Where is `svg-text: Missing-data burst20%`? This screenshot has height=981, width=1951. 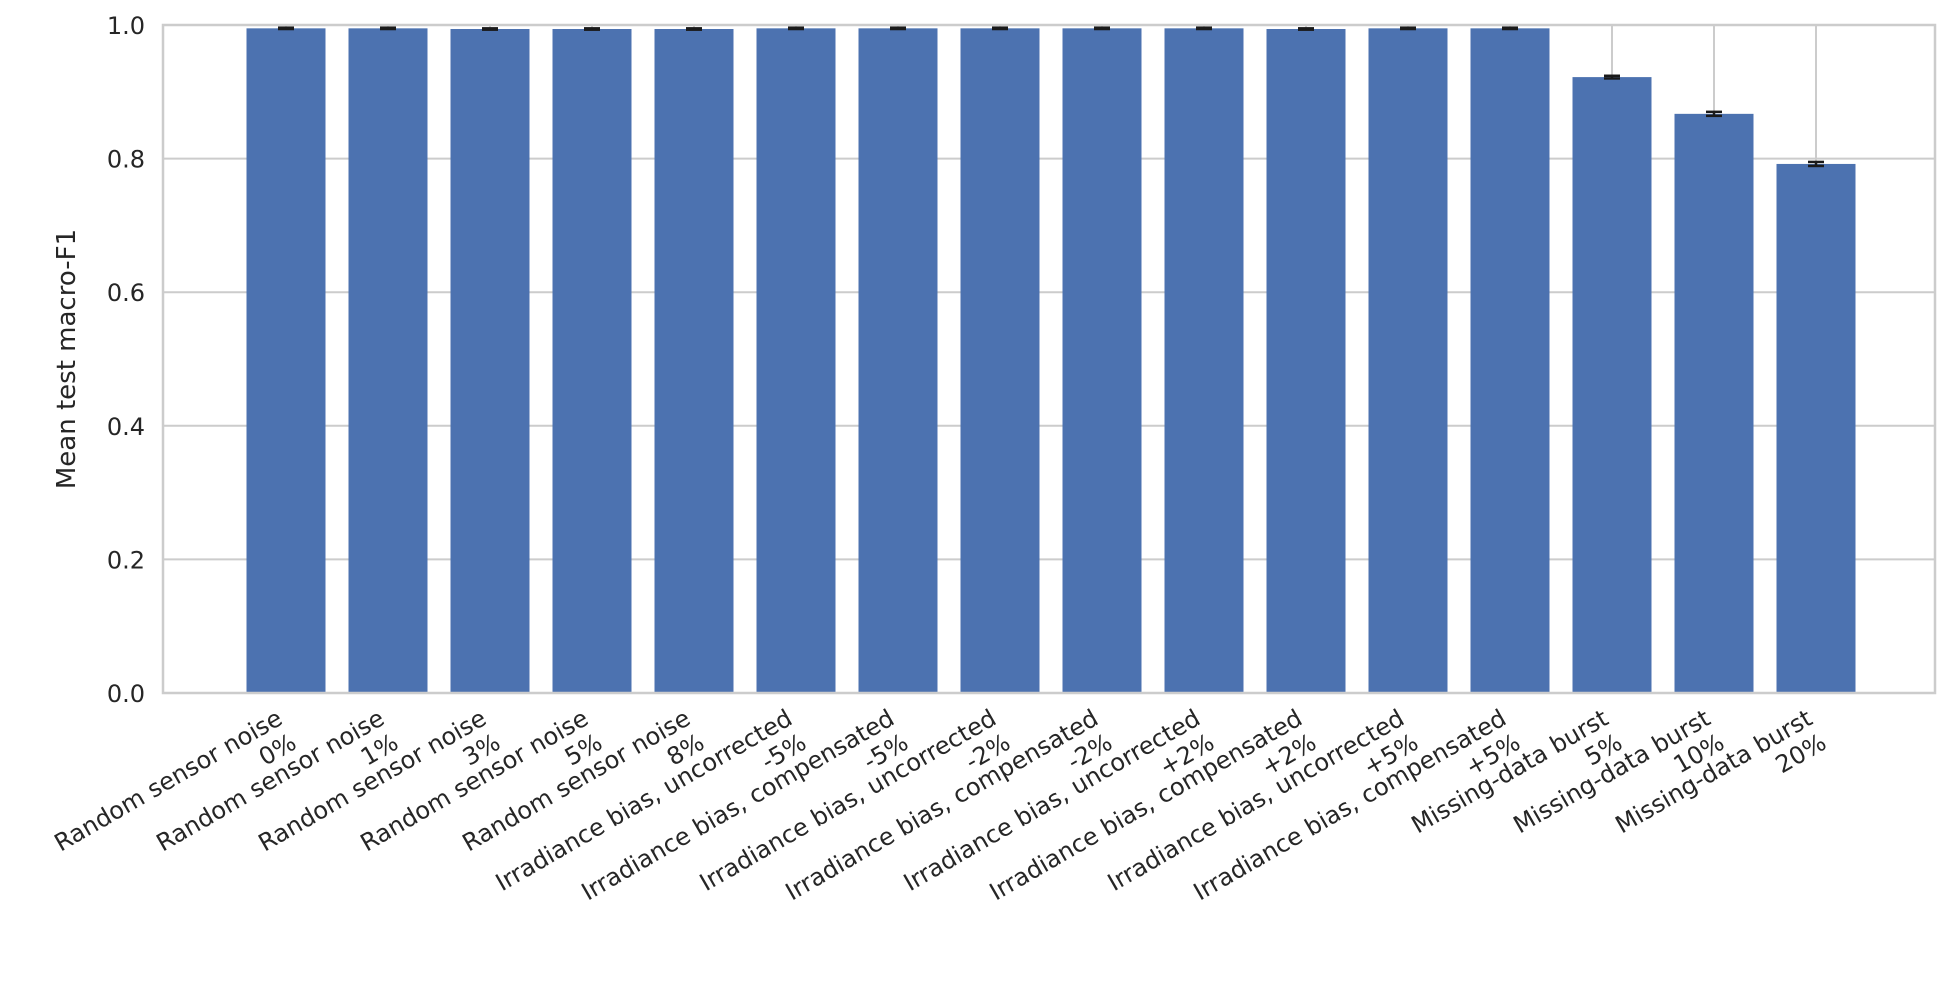
svg-text: Missing-data burst20% is located at coordinates (1721, 784).